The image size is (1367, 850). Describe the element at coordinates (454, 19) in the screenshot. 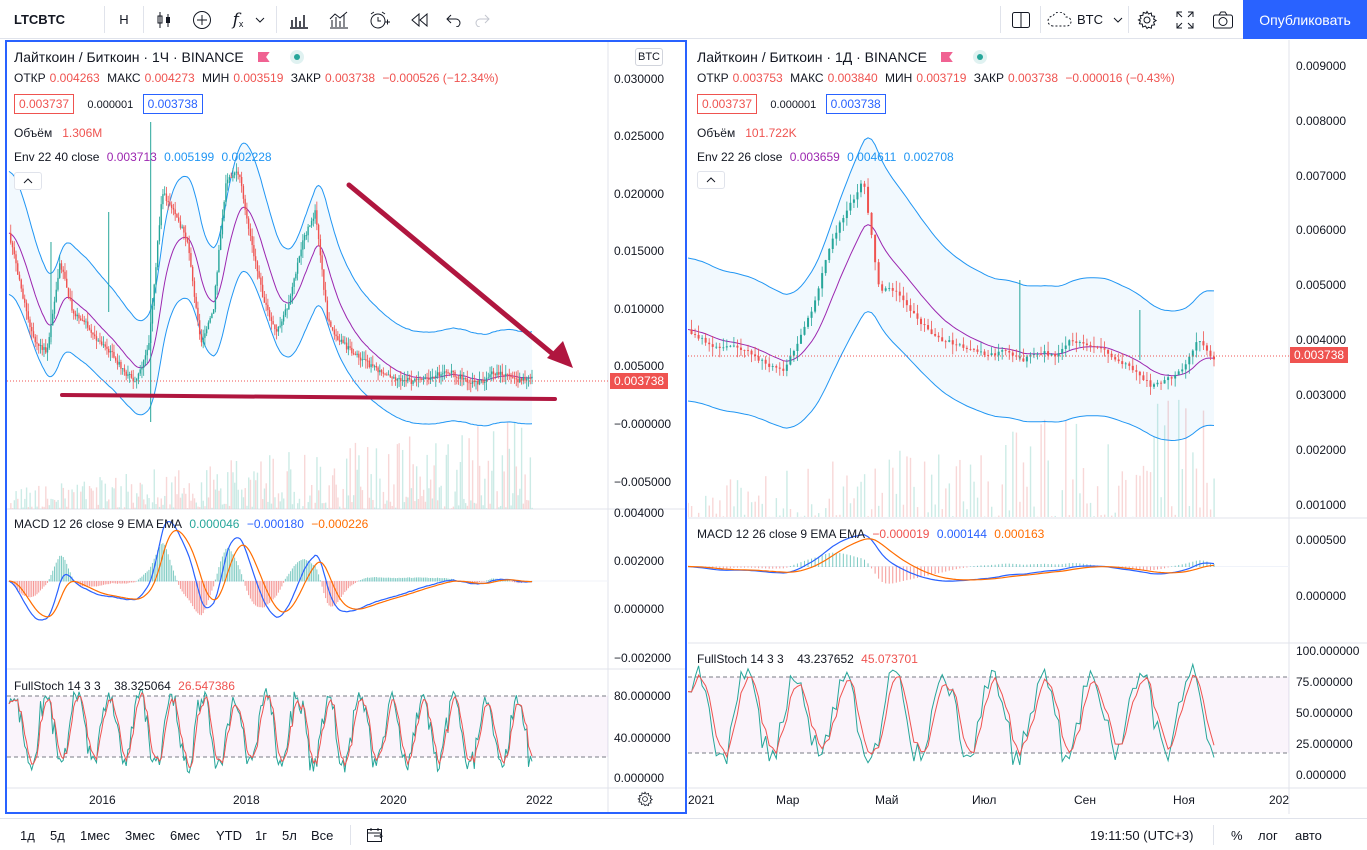

I see `undo-icon` at that location.